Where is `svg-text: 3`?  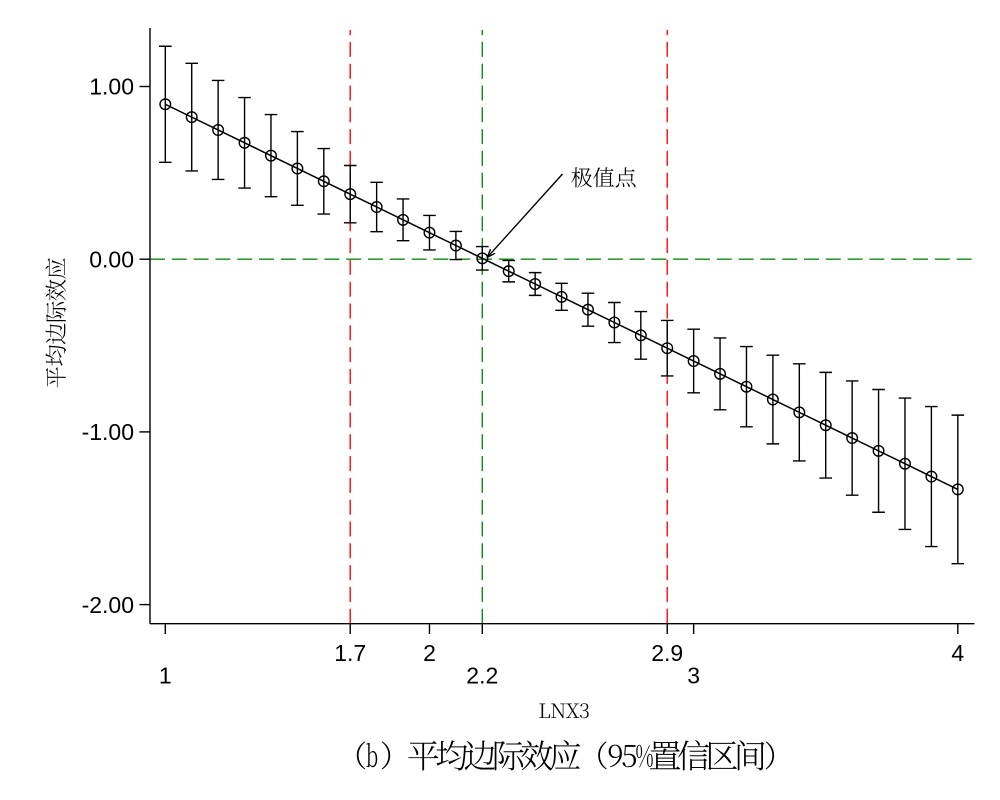 svg-text: 3 is located at coordinates (693, 676).